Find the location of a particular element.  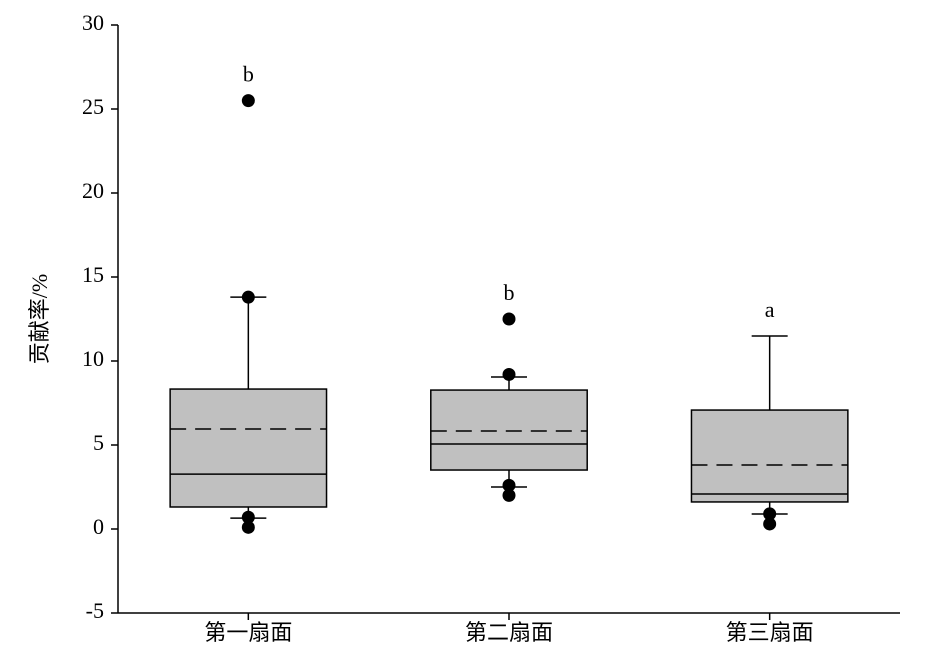

y-tick-label: 5 is located at coordinates (98, 442).